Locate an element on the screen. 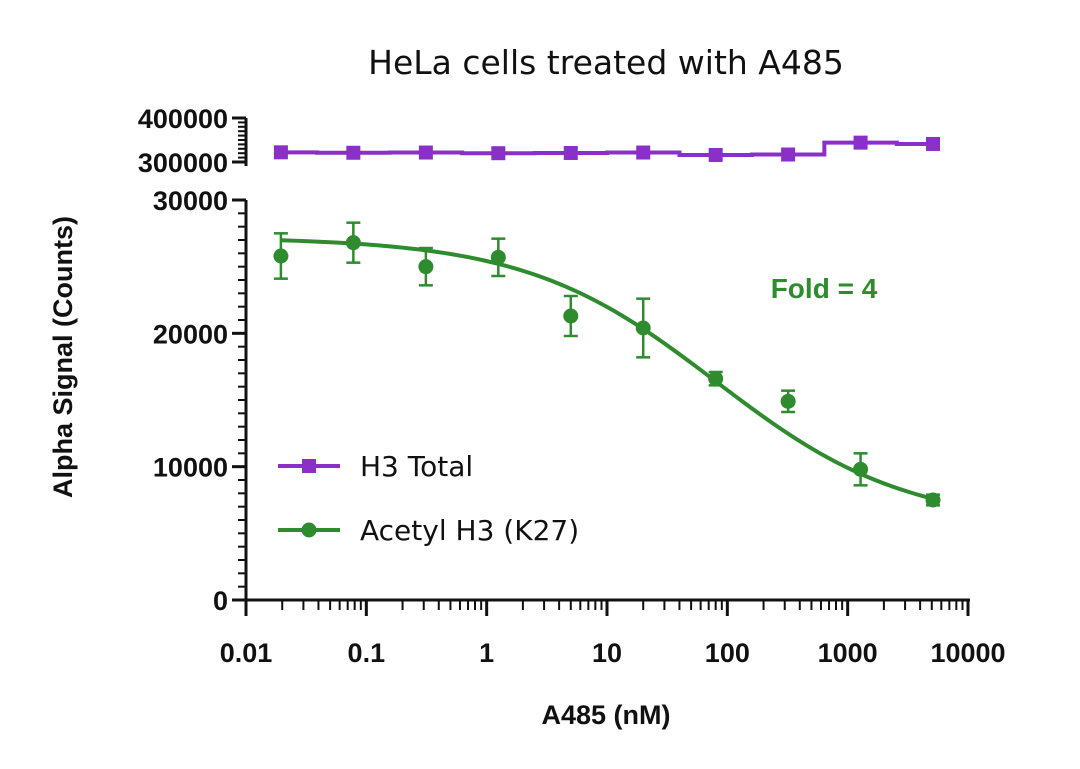 The width and height of the screenshot is (1080, 769). y-tick-label-upper-0: 300000 is located at coordinates (183, 163).